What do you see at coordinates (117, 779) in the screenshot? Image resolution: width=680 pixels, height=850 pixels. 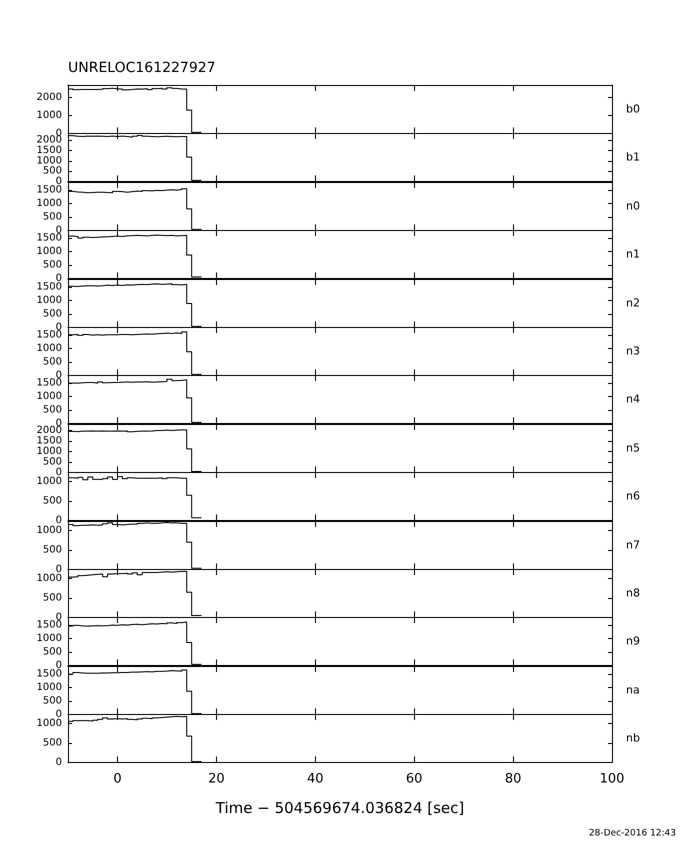 I see `x-tick-label: 0` at bounding box center [117, 779].